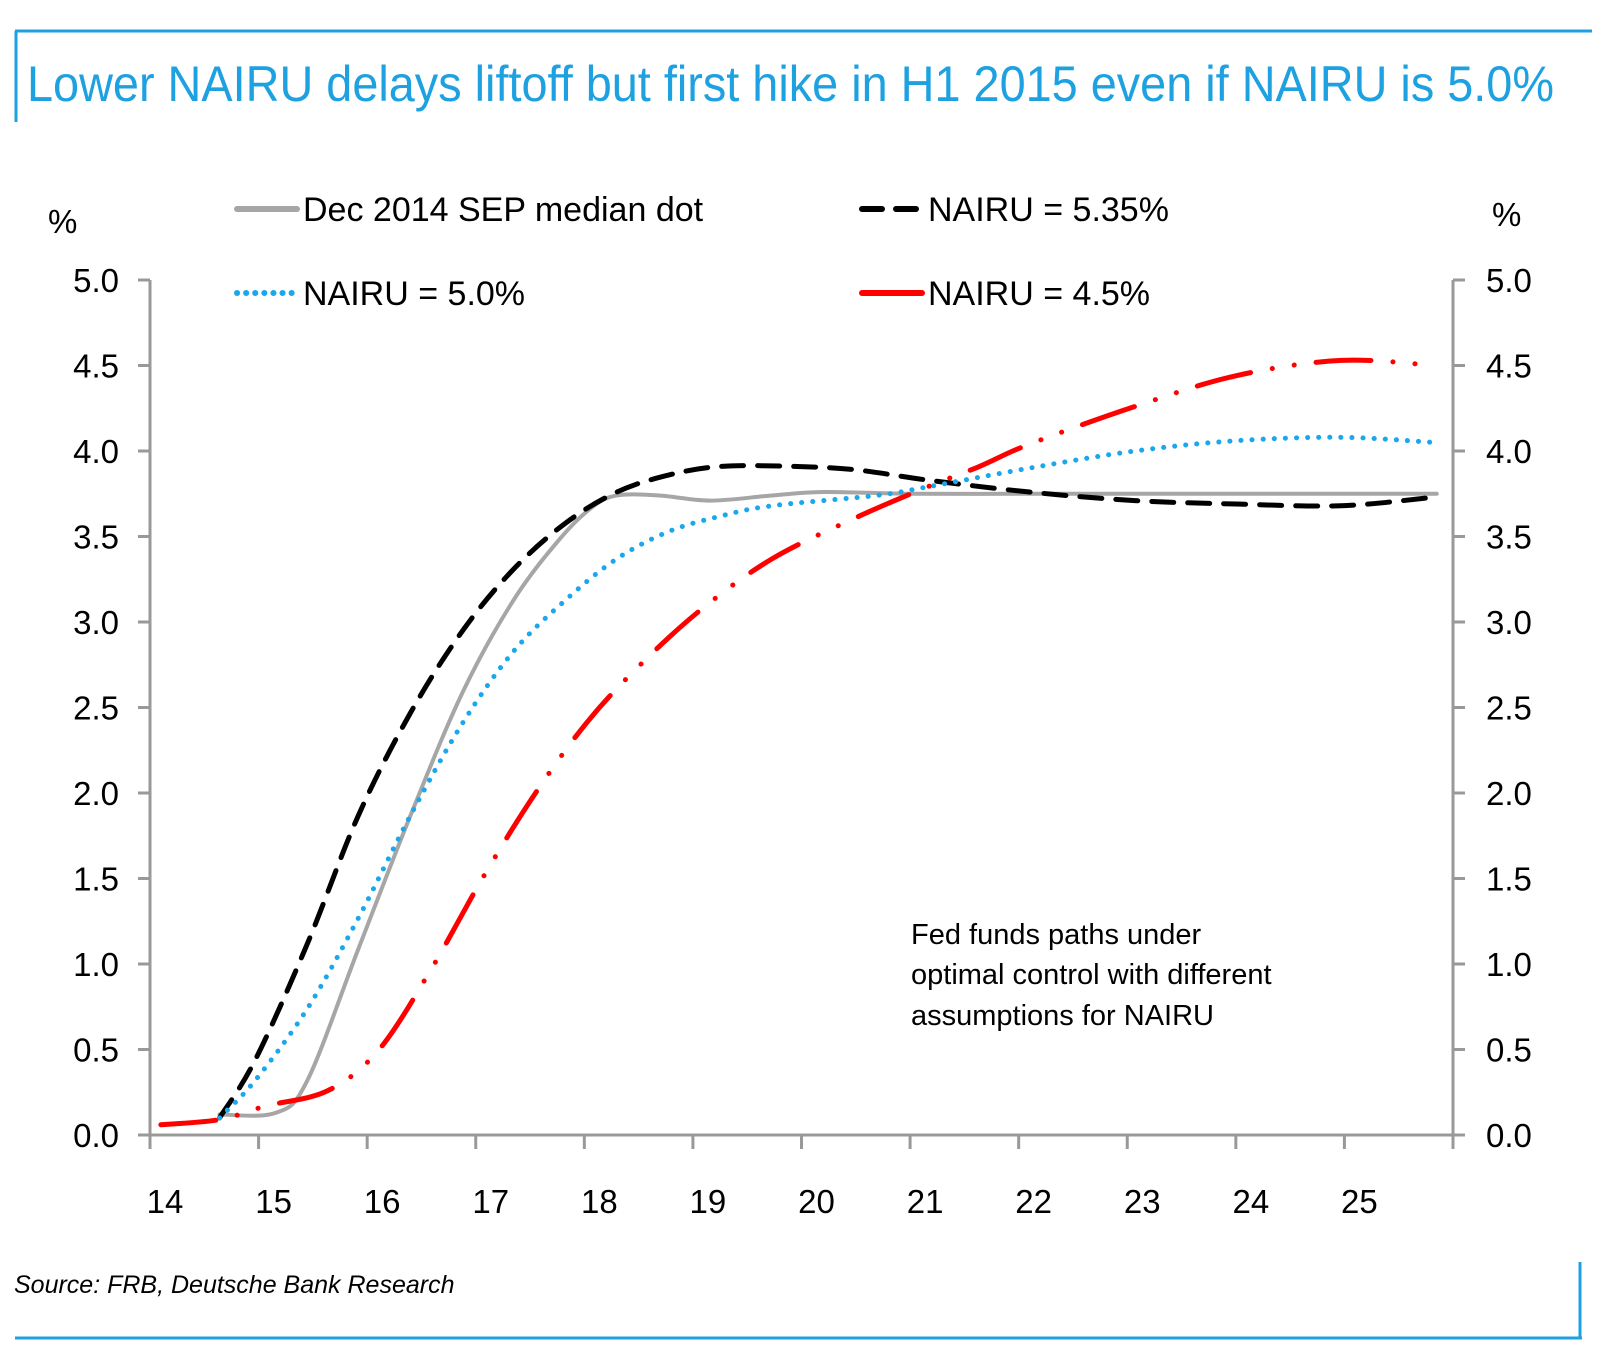 The image size is (1600, 1345). Describe the element at coordinates (96, 537) in the screenshot. I see `left-y-tick-label: 3.5` at that location.